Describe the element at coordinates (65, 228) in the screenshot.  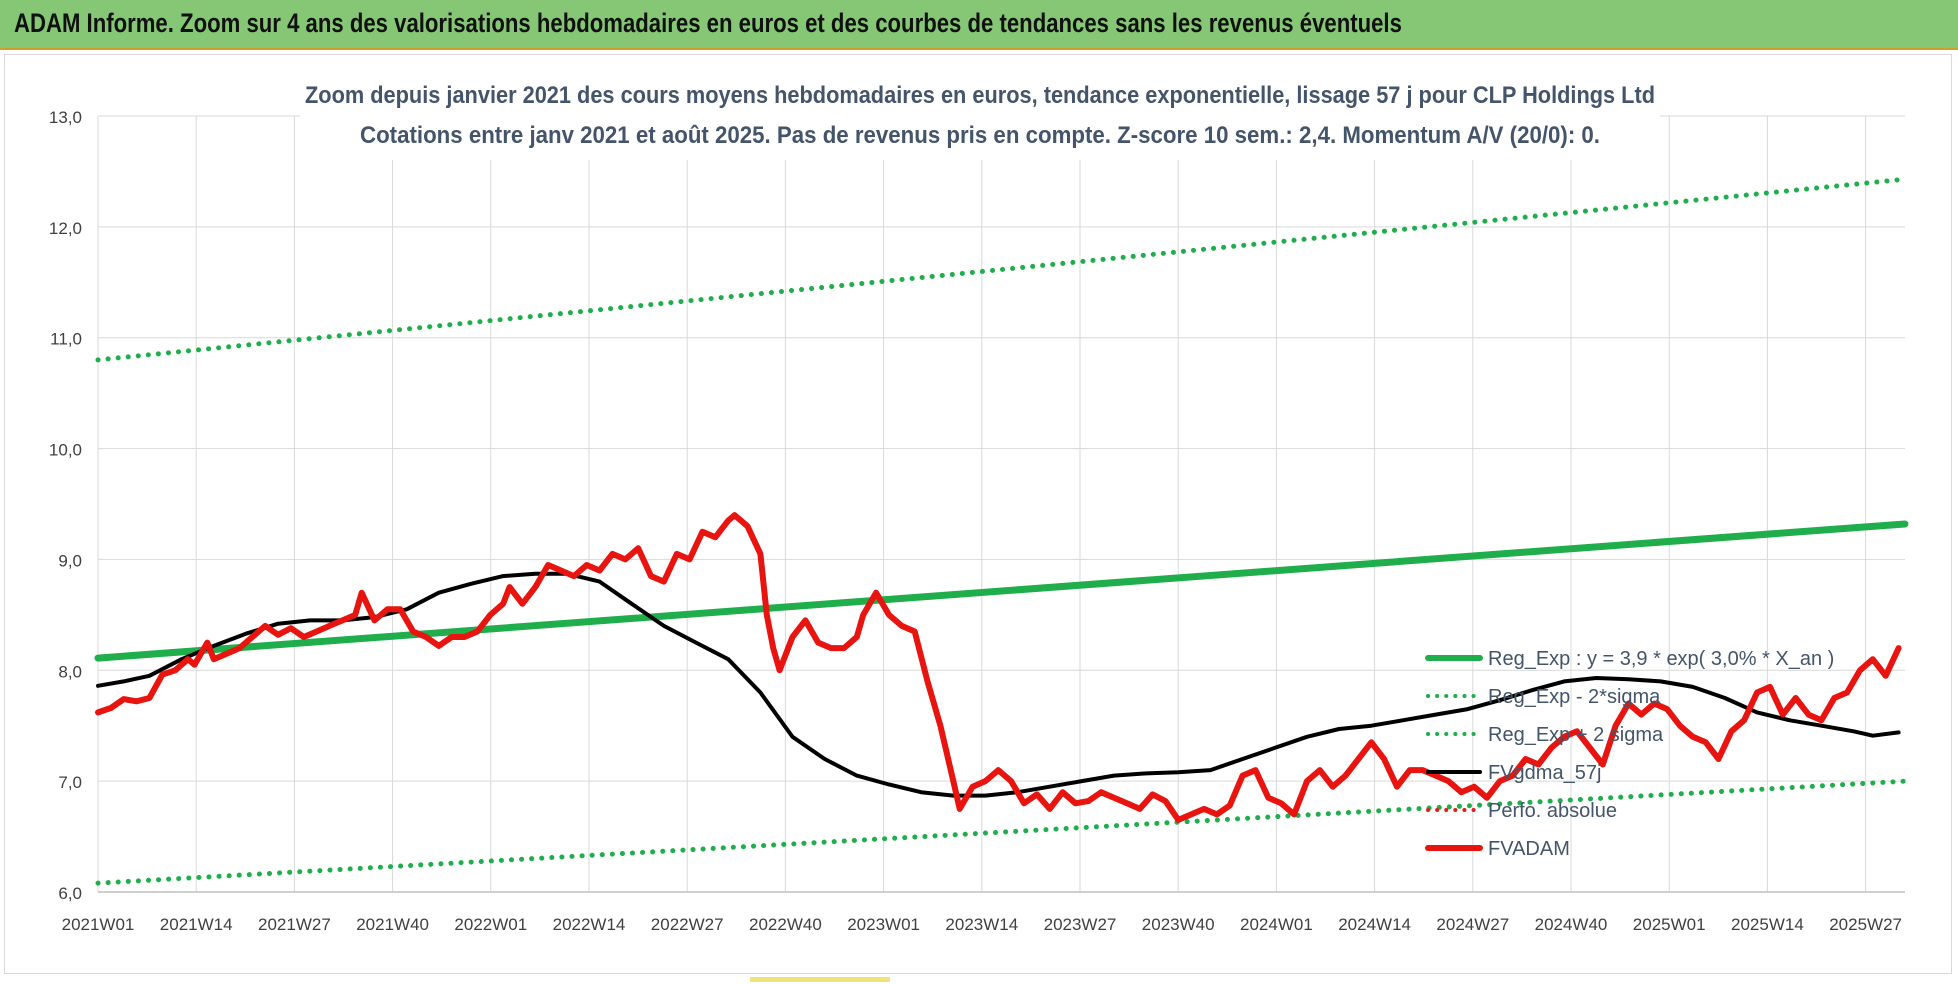
I see `y-tick-label: 12,0` at that location.